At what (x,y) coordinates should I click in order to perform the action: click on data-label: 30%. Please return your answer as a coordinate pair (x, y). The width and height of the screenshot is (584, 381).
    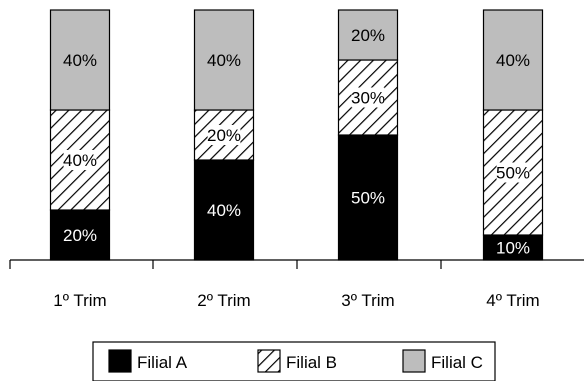
    Looking at the image, I should click on (368, 98).